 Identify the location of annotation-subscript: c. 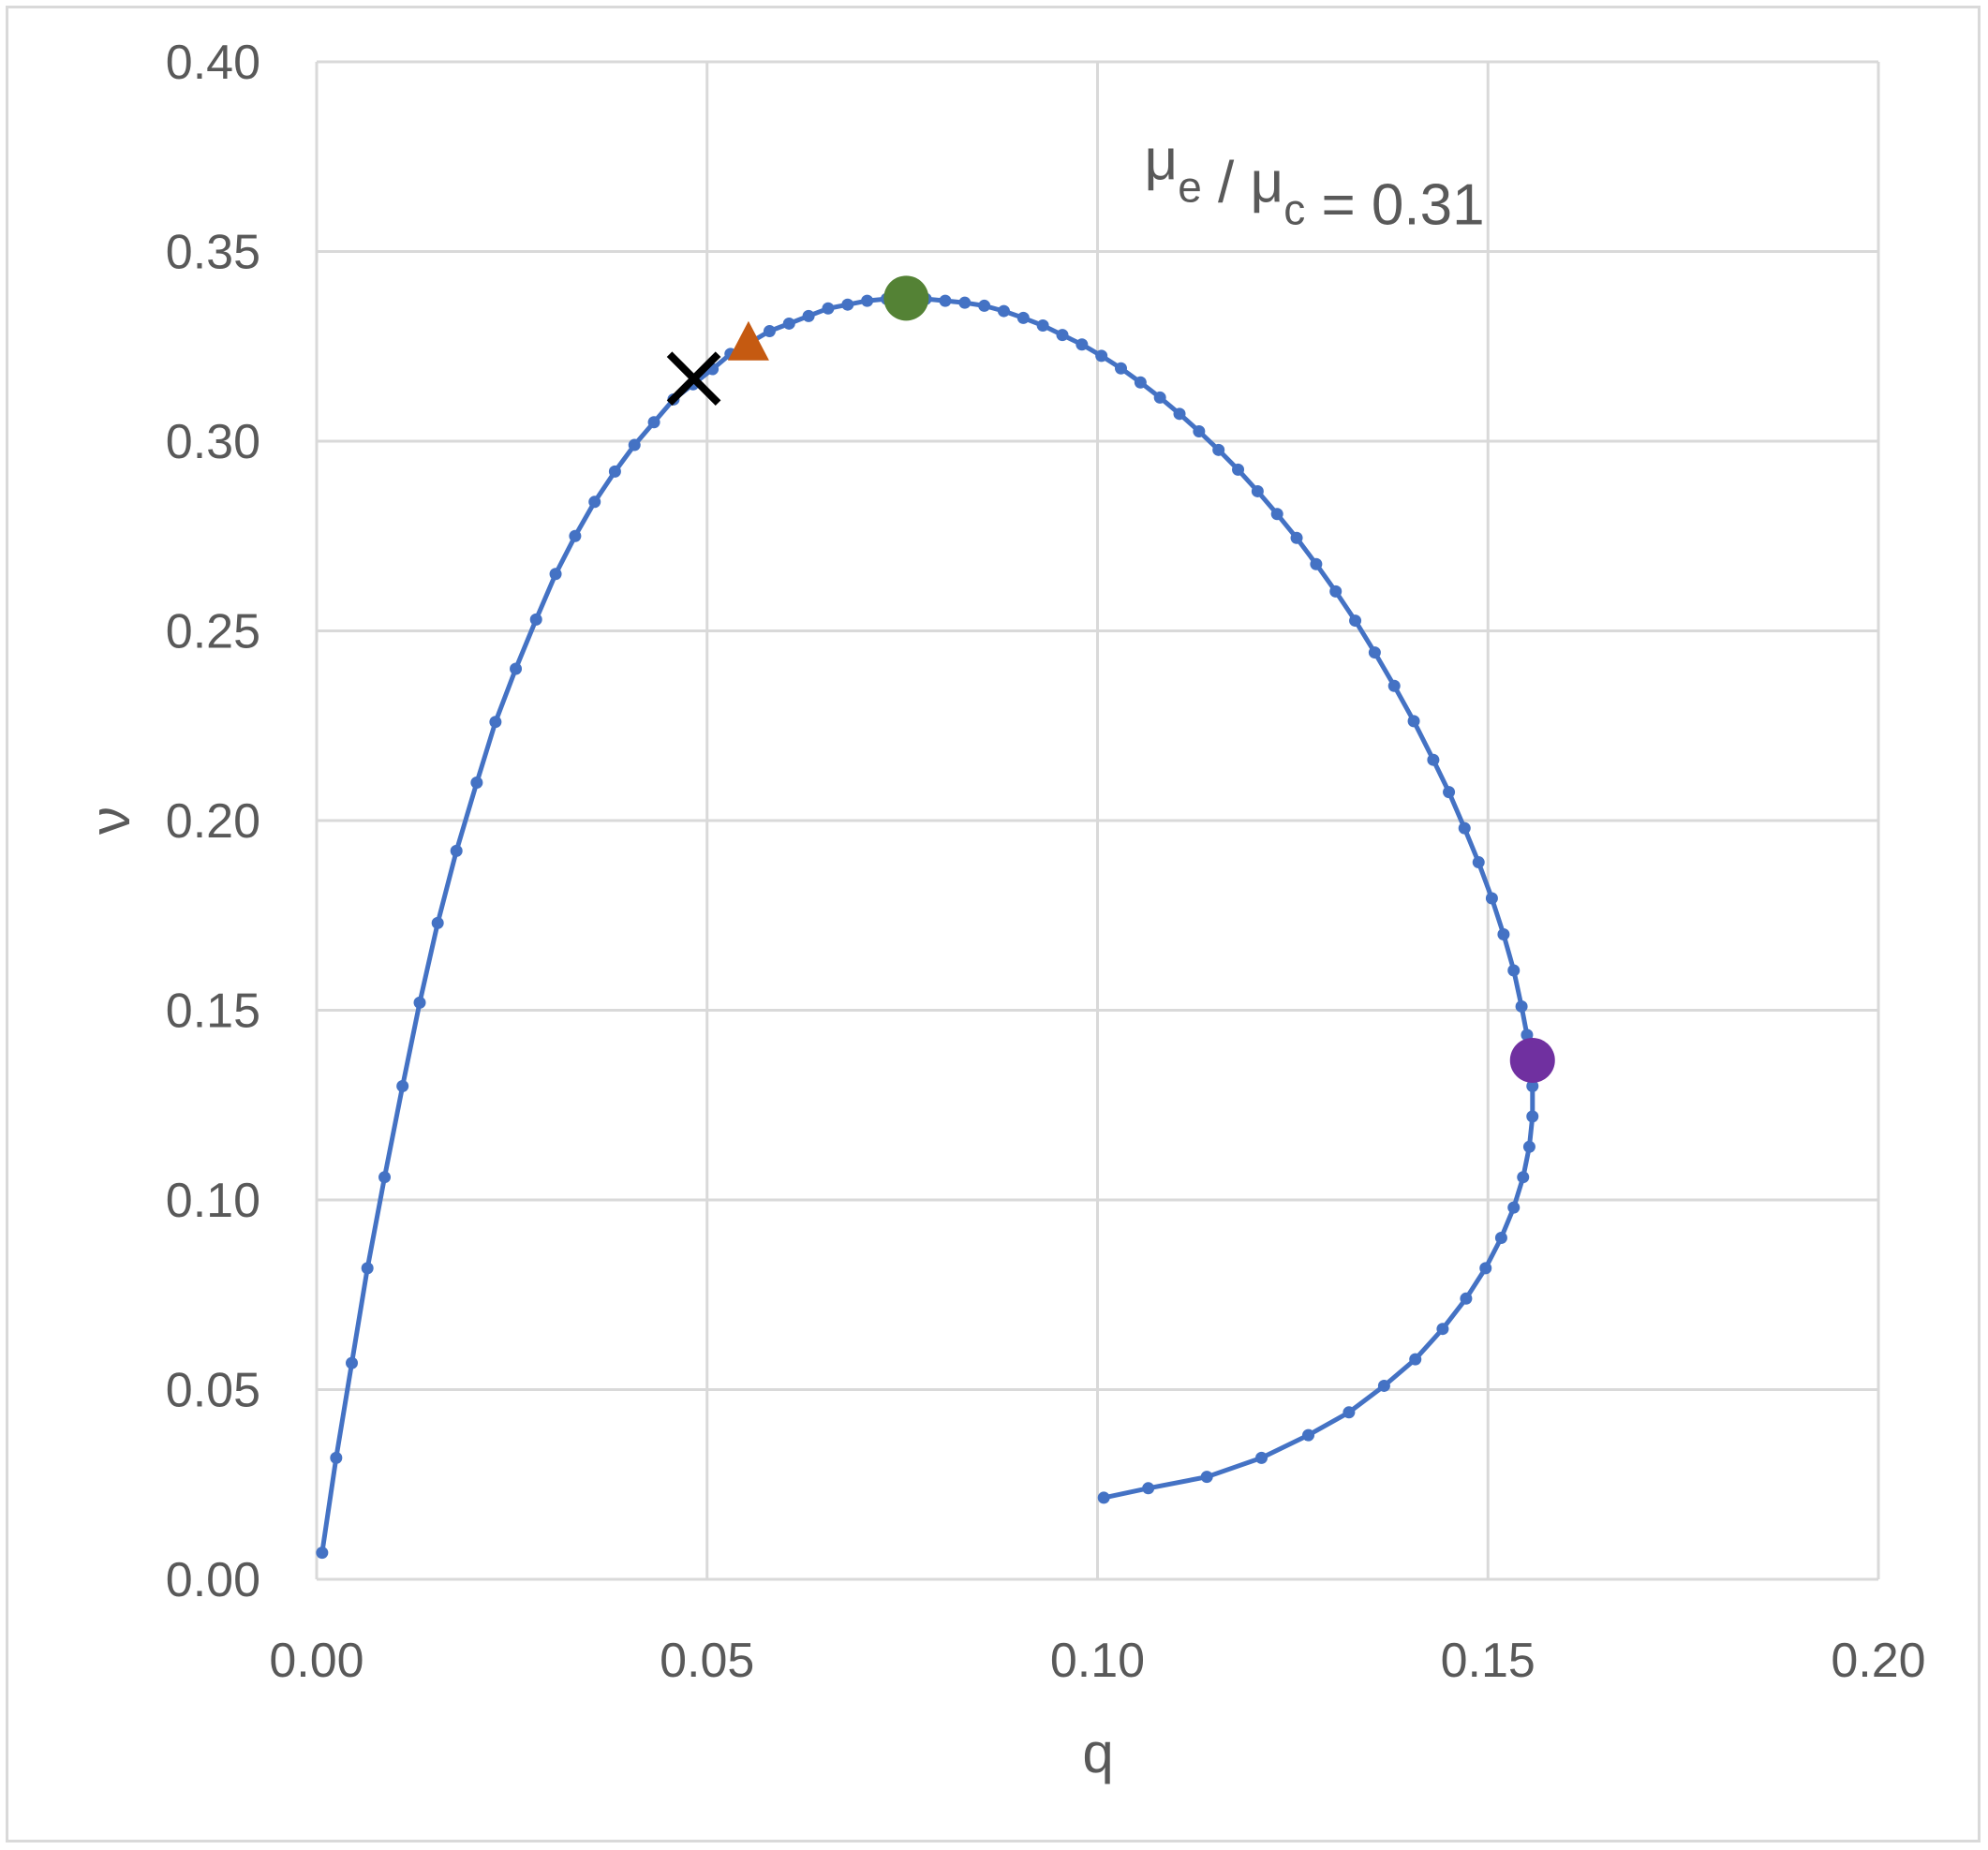
(1294, 209).